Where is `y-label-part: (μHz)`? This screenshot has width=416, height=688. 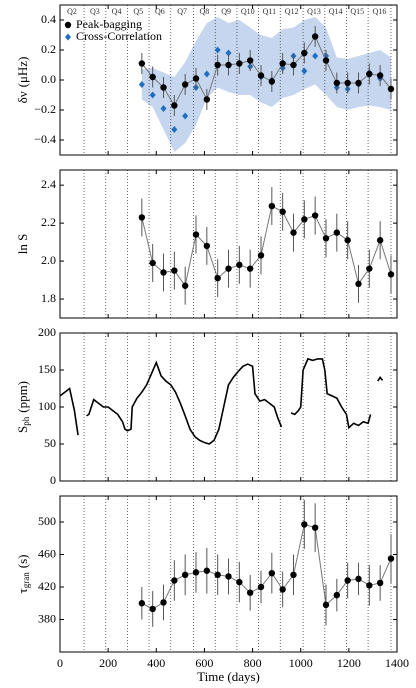 y-label-part: (μHz) is located at coordinates (22, 72).